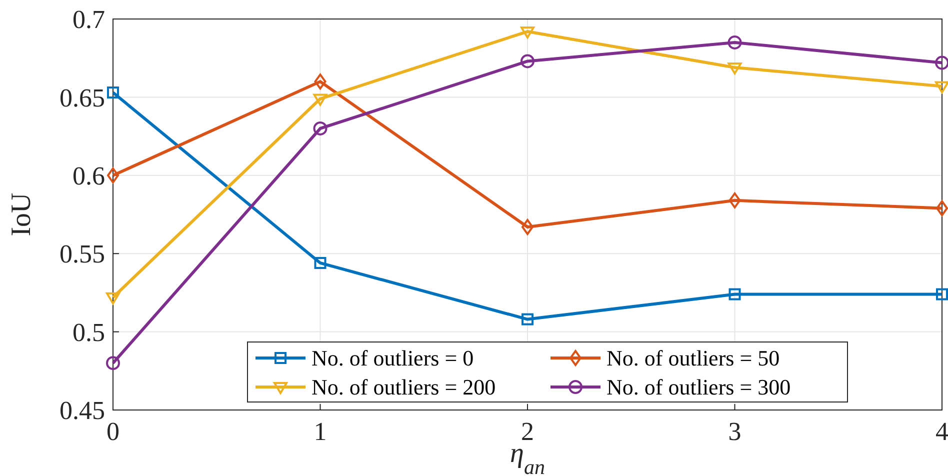  What do you see at coordinates (82, 254) in the screenshot?
I see `y-tick-label: 0.55` at bounding box center [82, 254].